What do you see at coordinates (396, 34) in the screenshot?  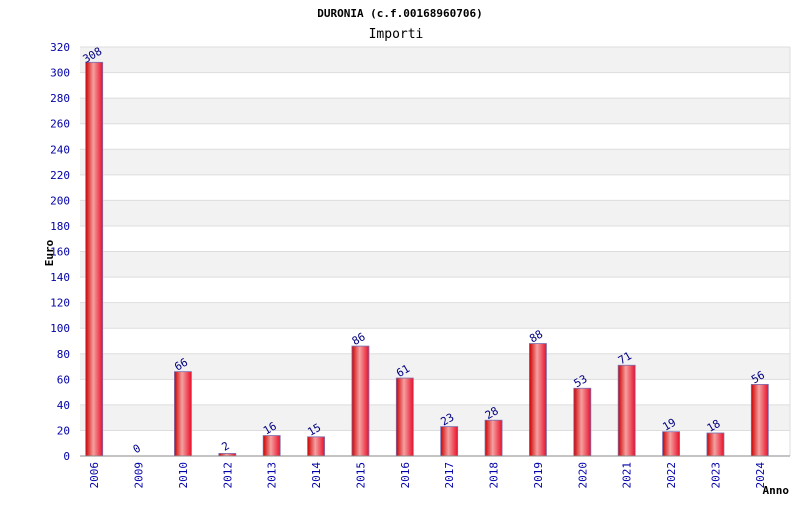 I see `chart-subtitle: Importi` at bounding box center [396, 34].